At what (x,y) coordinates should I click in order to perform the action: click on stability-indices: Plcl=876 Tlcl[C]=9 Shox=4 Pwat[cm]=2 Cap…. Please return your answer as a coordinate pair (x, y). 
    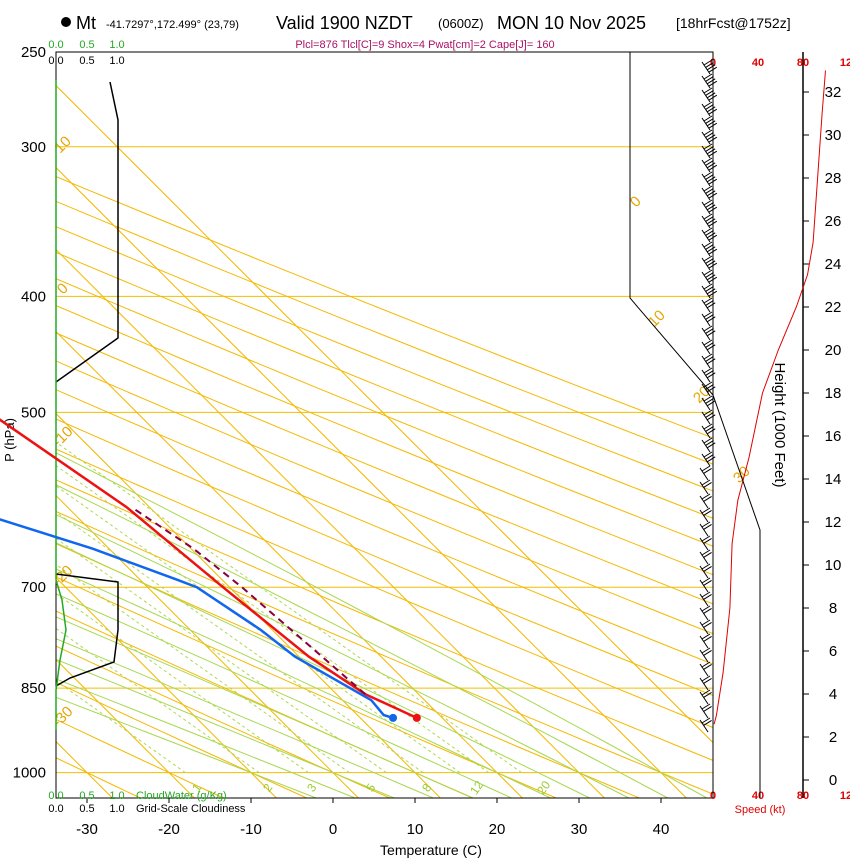
    Looking at the image, I should click on (424, 45).